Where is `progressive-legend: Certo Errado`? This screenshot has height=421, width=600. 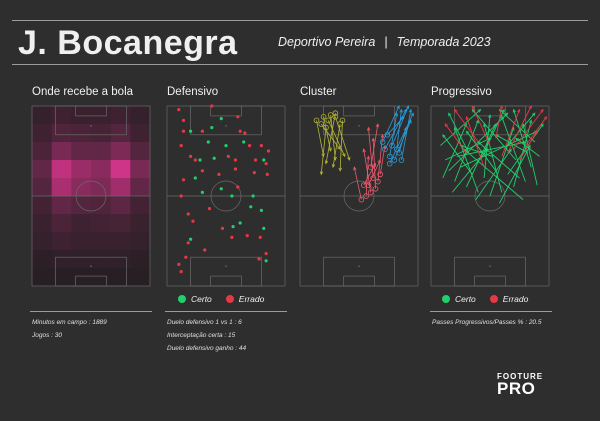
progressive-legend: Certo Errado is located at coordinates (485, 299).